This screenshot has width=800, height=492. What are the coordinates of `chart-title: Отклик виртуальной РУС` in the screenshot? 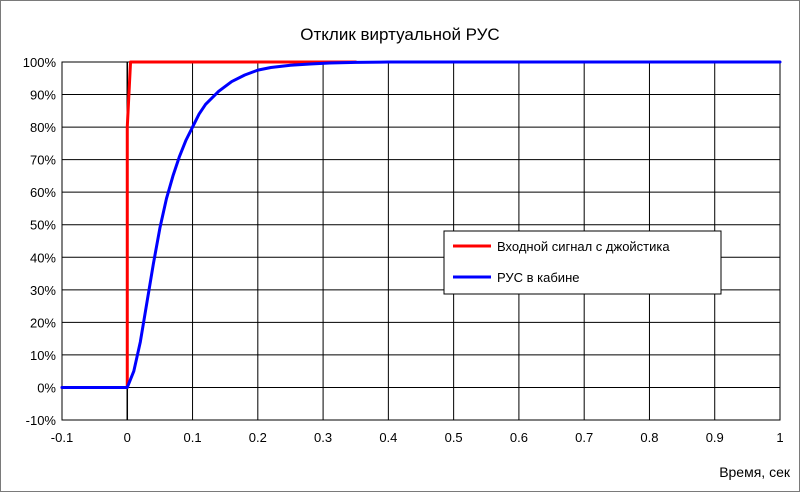 It's located at (399, 34).